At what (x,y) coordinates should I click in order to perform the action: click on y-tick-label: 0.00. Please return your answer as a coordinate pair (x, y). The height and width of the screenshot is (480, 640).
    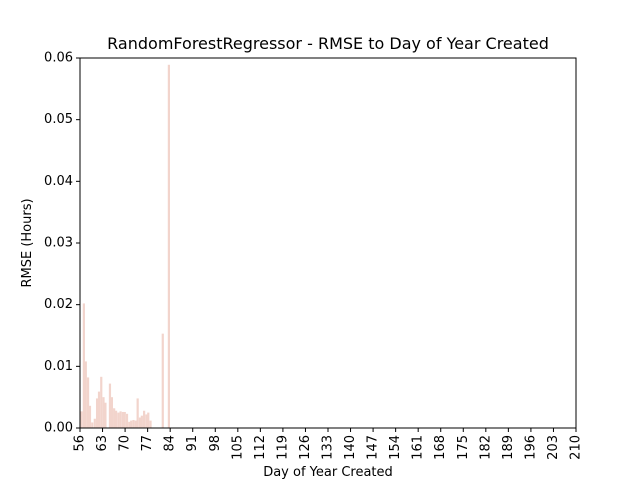
    Looking at the image, I should click on (58, 428).